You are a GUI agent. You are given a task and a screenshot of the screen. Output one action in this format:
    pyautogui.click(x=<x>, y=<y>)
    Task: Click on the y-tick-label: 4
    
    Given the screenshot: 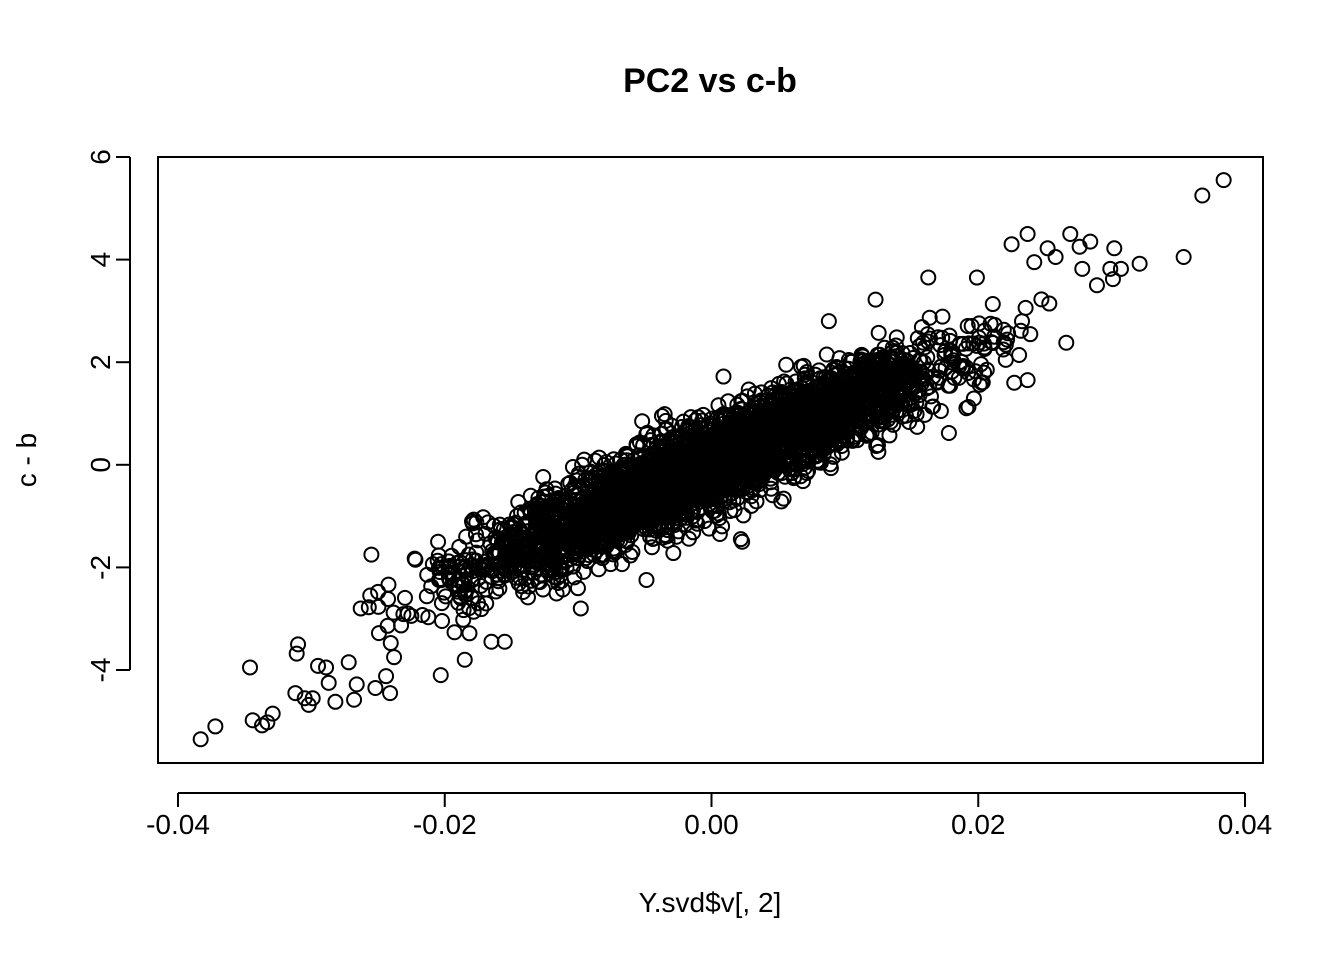 What is the action you would take?
    pyautogui.click(x=100, y=260)
    